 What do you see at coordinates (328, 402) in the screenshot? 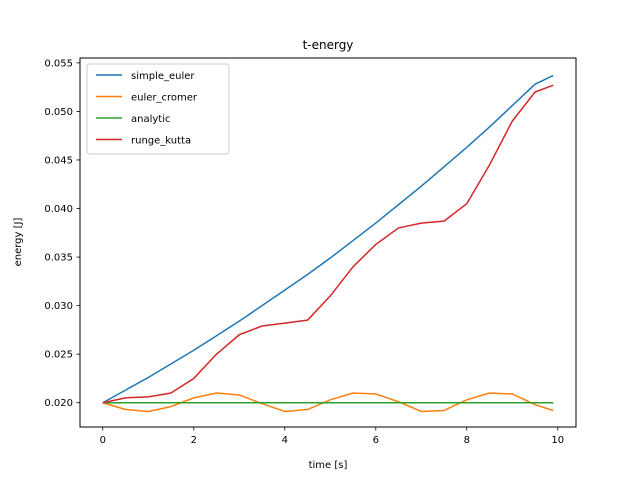
I see `series-line-euler-cromer` at bounding box center [328, 402].